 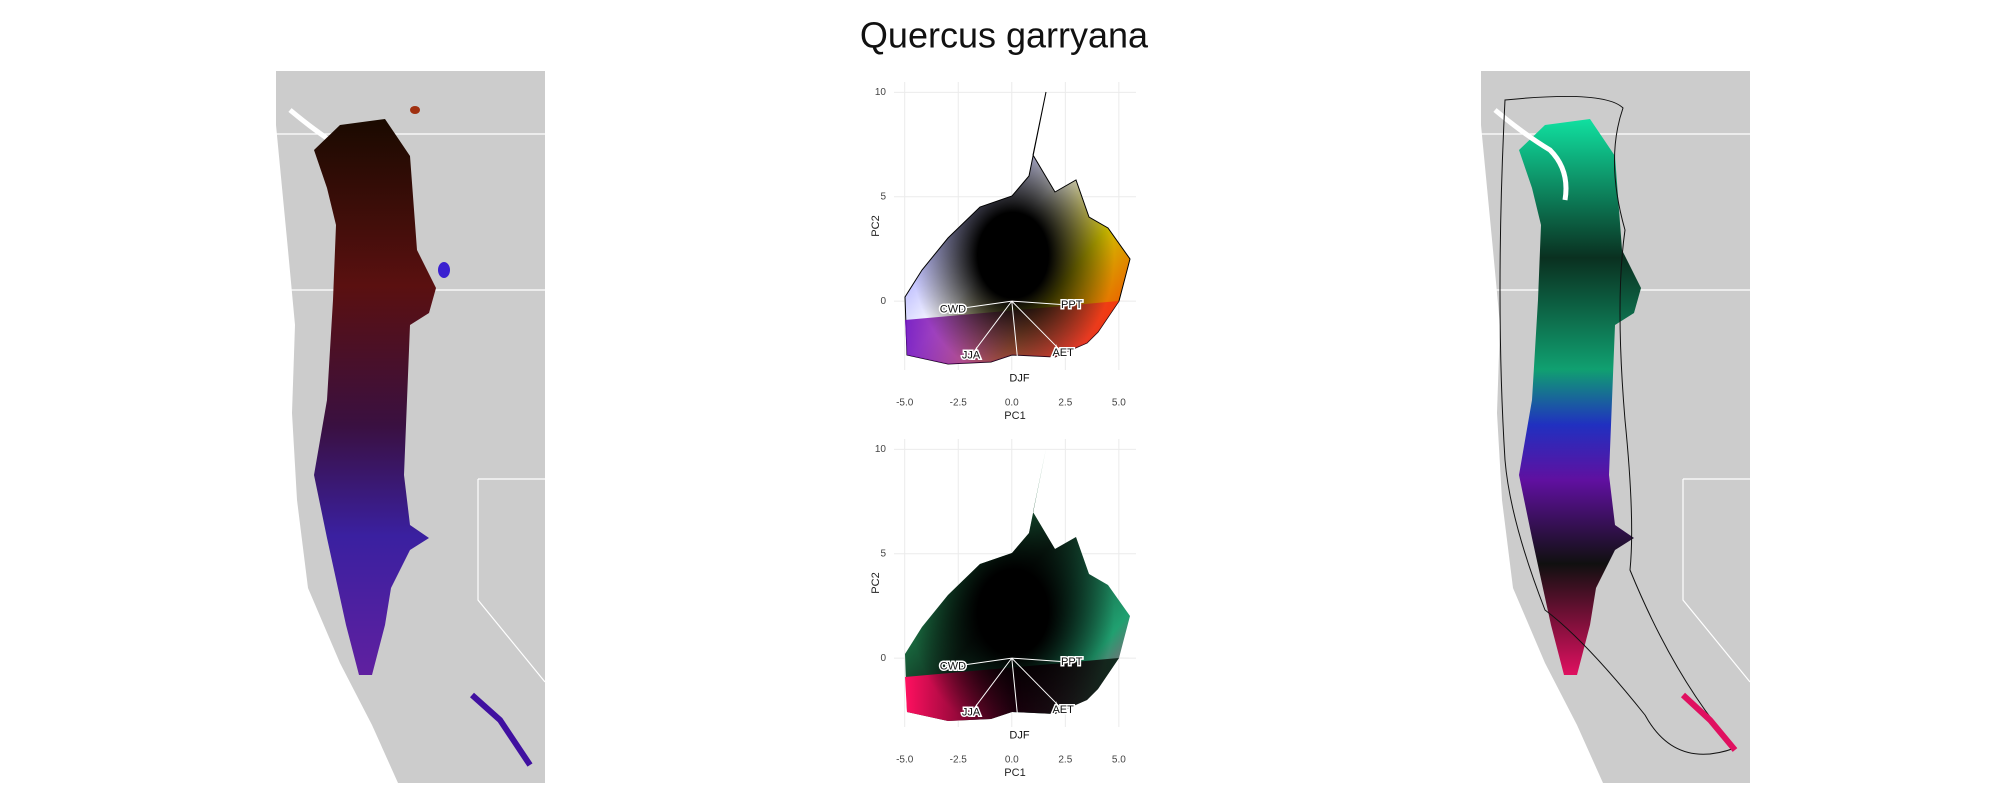 I want to click on pca-cloud-top, so click(x=1017, y=228).